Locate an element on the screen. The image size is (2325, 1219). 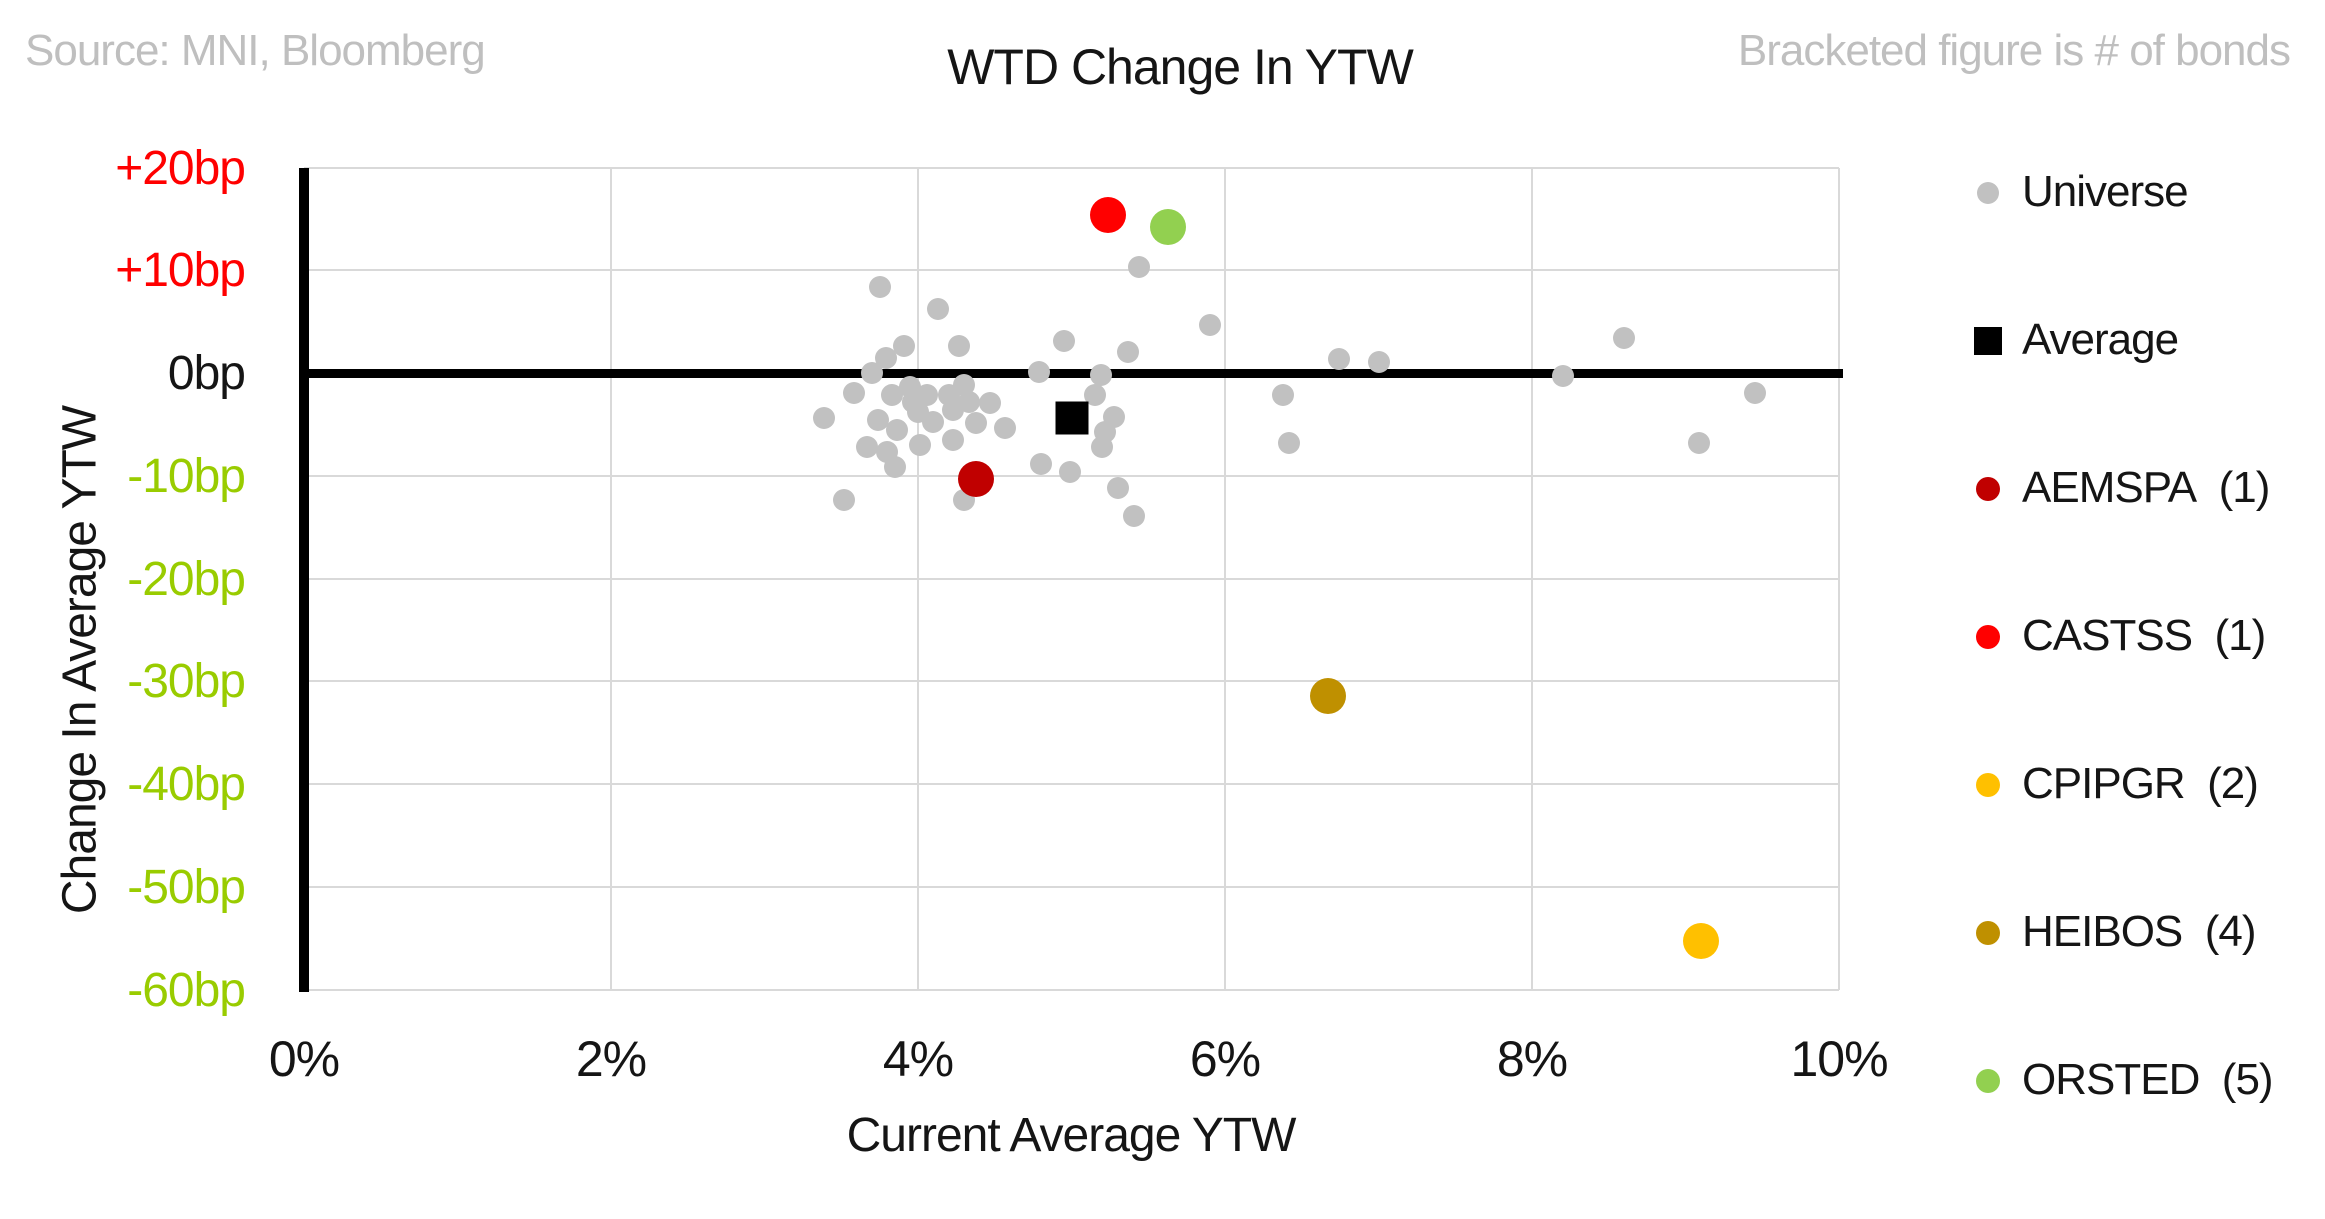
y-tick-label: -20bp is located at coordinates (186, 579).